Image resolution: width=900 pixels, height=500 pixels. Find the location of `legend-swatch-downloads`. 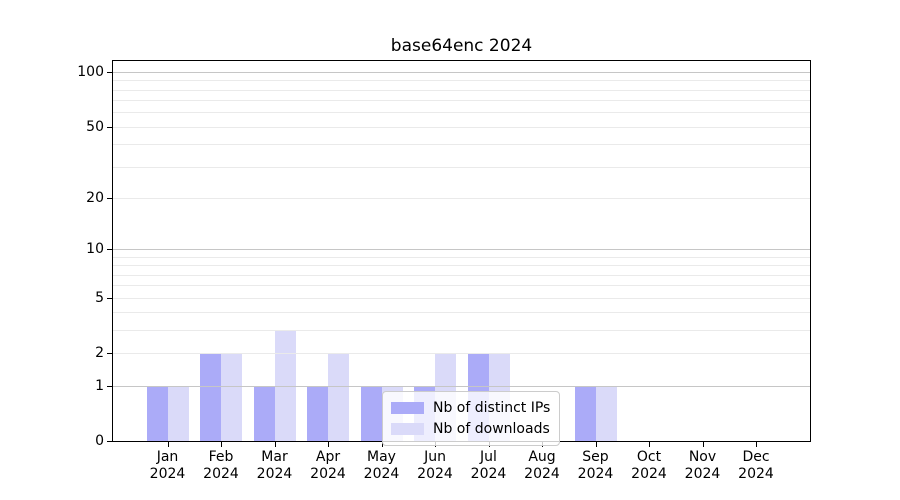

legend-swatch-downloads is located at coordinates (407, 428).